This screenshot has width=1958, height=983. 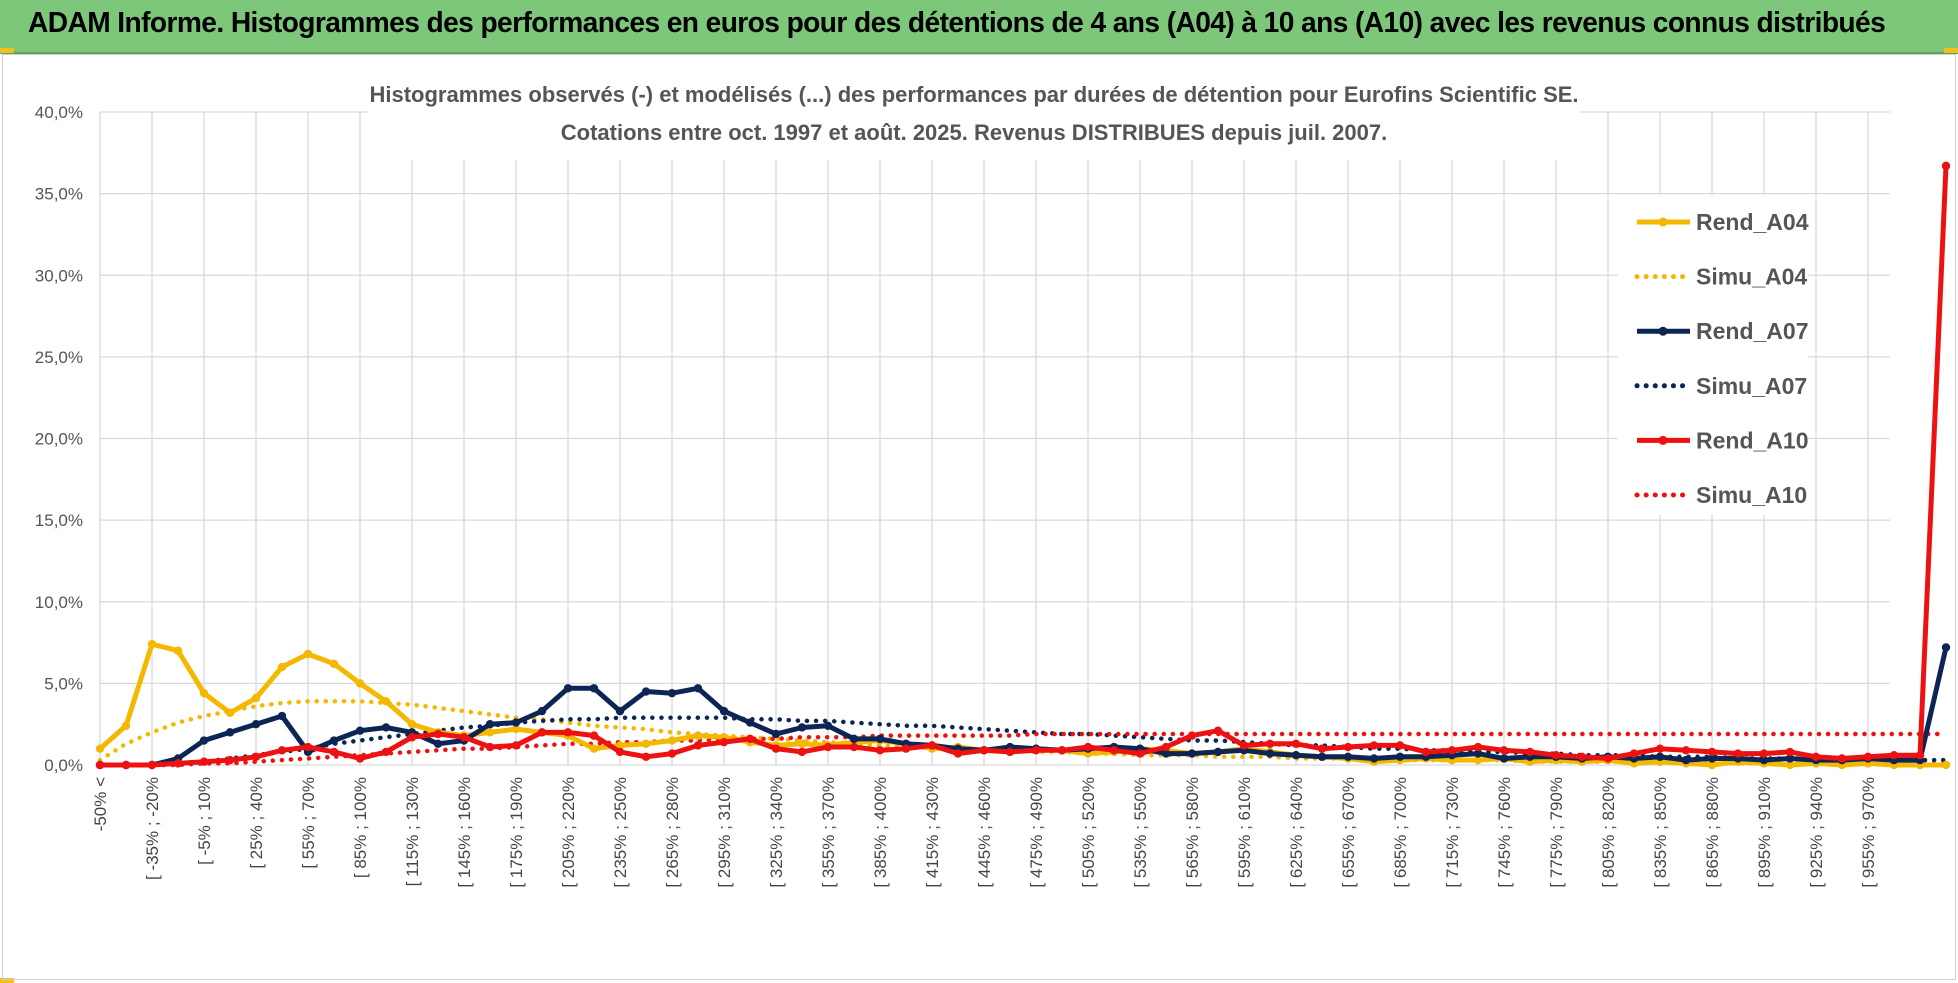 I want to click on x-tick-label: [ 25% ; 40%, so click(x=256, y=823).